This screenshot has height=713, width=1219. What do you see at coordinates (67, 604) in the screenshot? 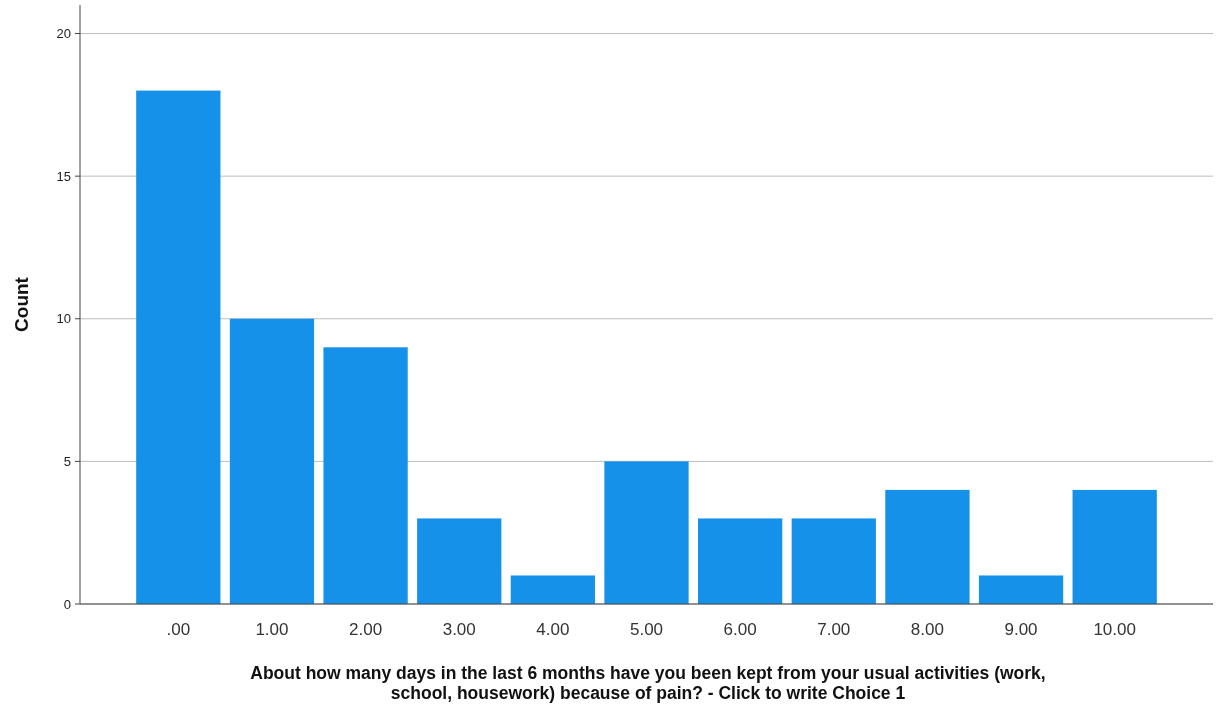
I see `y-tick-label: 0` at bounding box center [67, 604].